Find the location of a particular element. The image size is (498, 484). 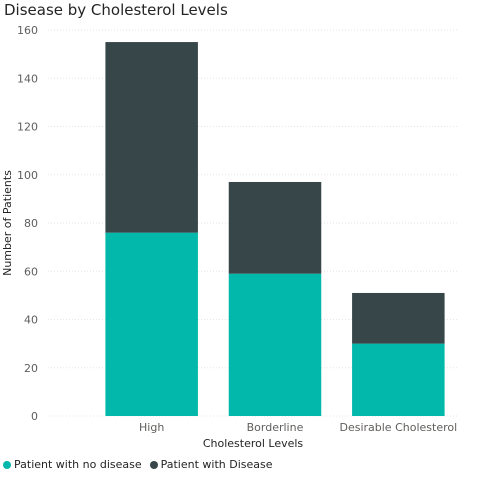

y-tick-label: 160 is located at coordinates (27, 30).